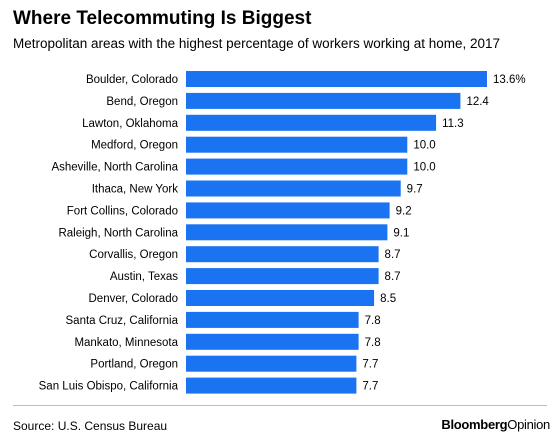  What do you see at coordinates (109, 387) in the screenshot?
I see `category-label: San Luis Obispo, California` at bounding box center [109, 387].